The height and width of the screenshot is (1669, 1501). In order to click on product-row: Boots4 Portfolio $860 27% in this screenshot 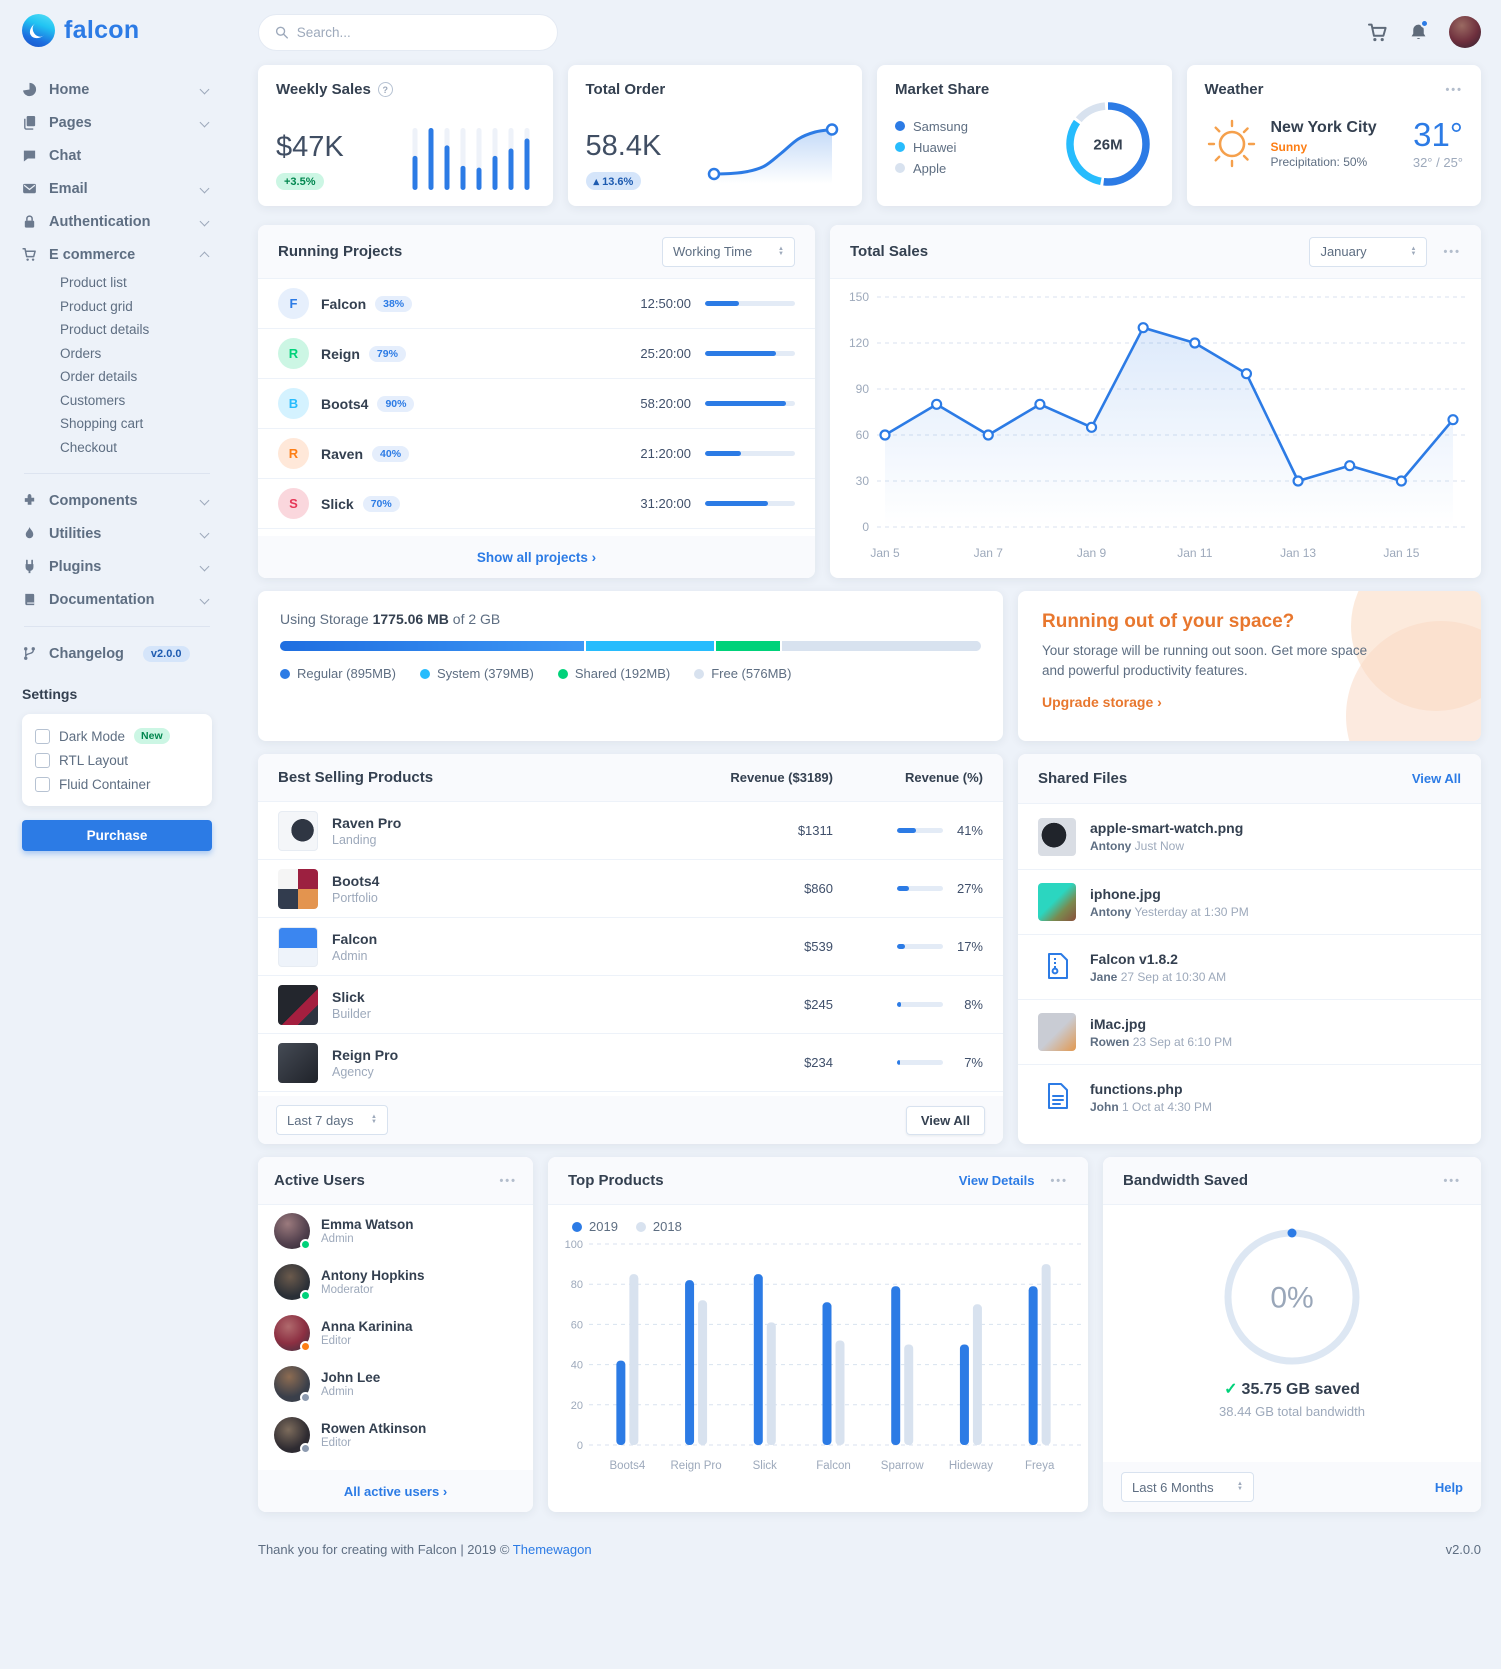, I will do `click(630, 889)`.